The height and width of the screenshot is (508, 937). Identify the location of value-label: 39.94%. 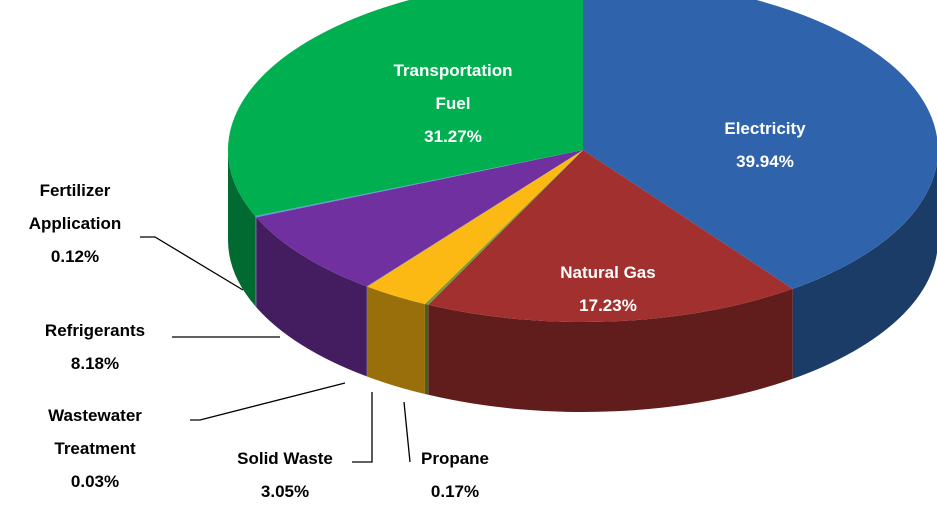
(765, 161).